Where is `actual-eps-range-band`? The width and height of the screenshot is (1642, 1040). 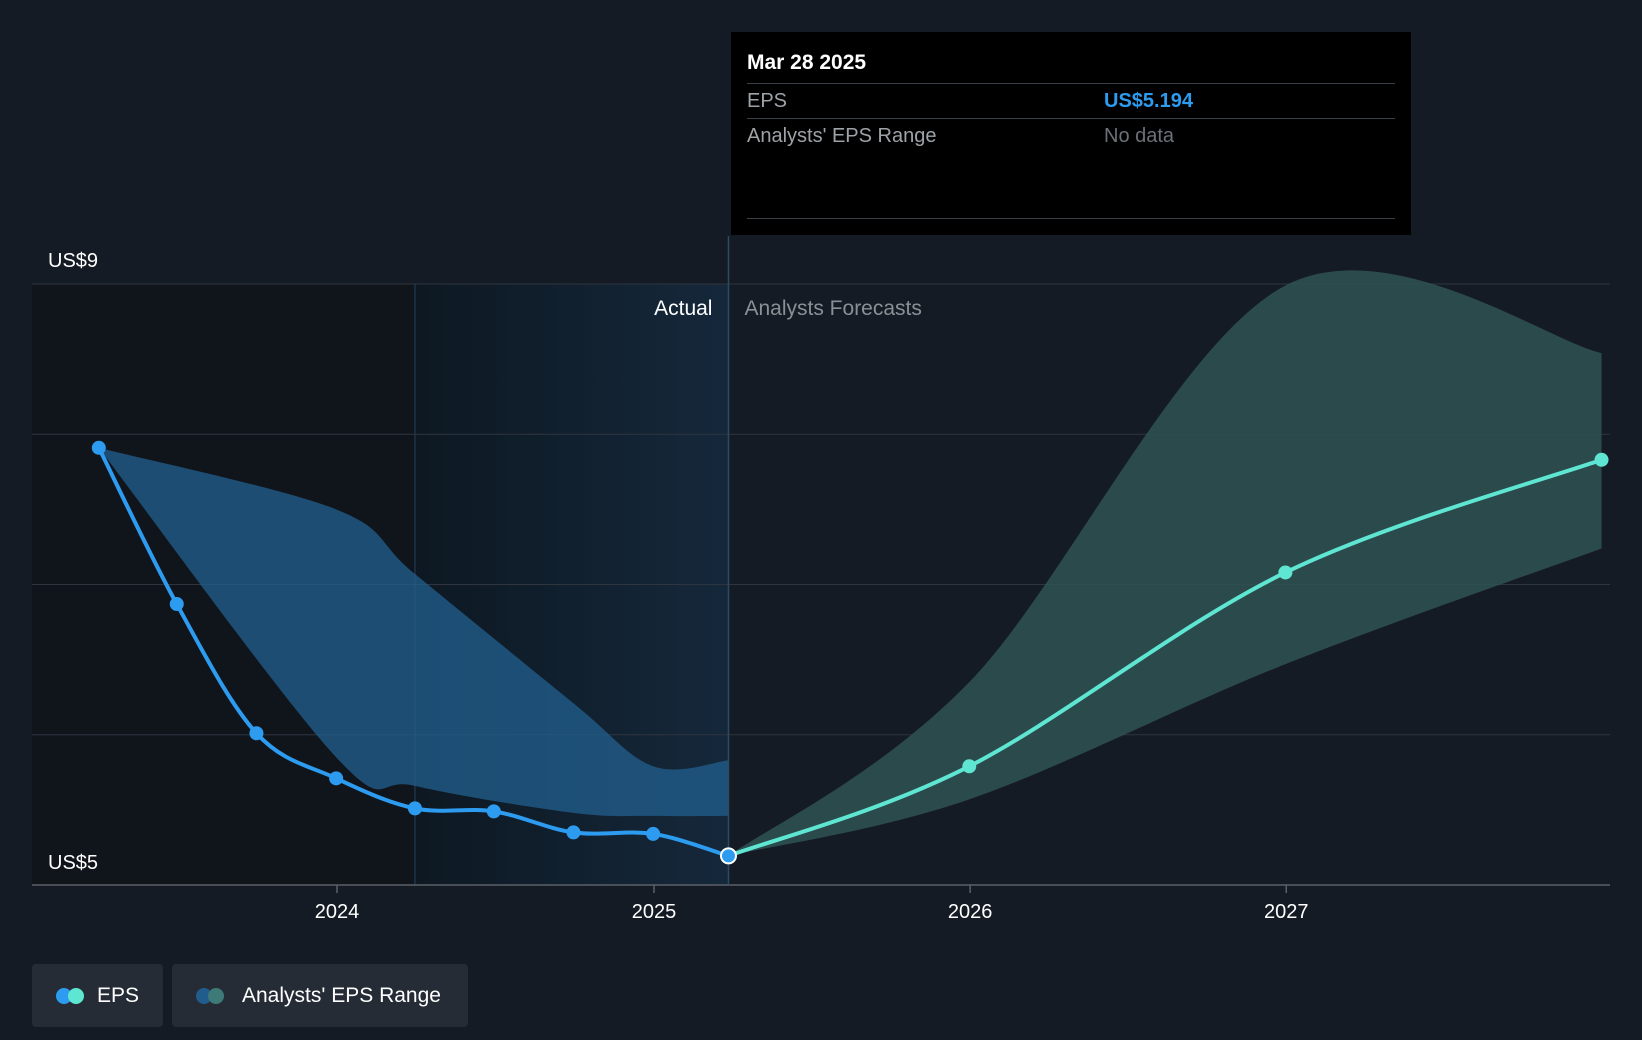 actual-eps-range-band is located at coordinates (413, 632).